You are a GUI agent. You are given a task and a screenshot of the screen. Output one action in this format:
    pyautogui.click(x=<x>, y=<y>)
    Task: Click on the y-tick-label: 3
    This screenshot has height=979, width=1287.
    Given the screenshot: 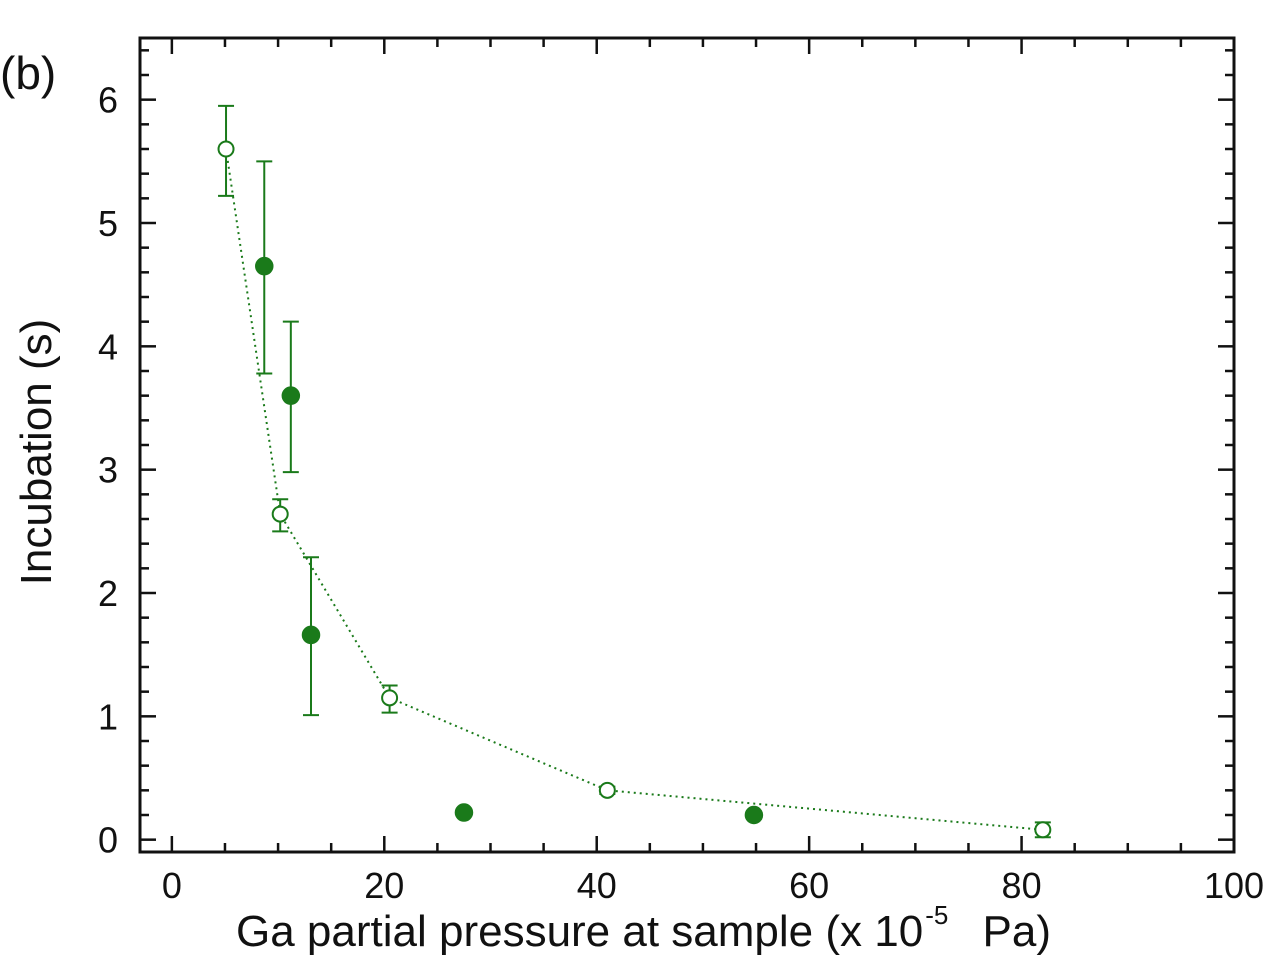 What is the action you would take?
    pyautogui.click(x=108, y=470)
    